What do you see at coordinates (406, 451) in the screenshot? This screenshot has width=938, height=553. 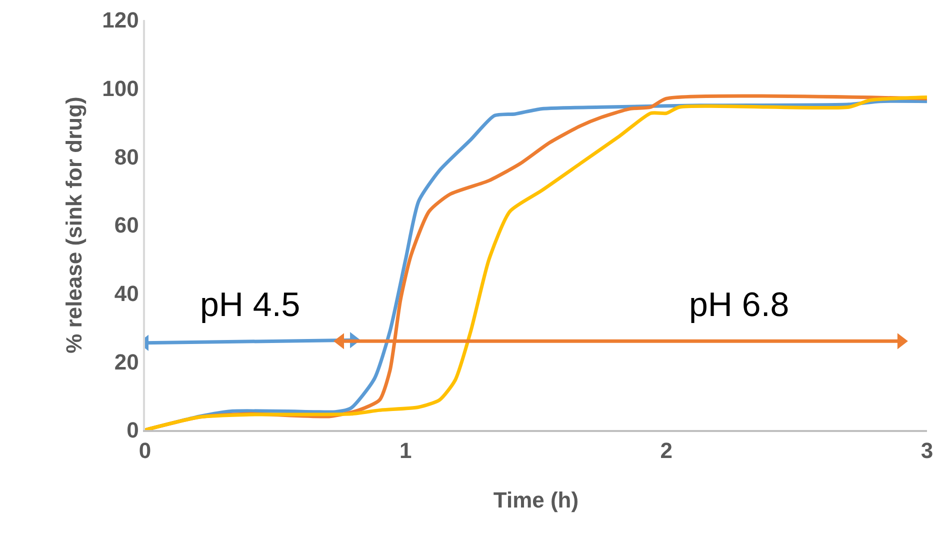 I see `x-tick-label: 1` at bounding box center [406, 451].